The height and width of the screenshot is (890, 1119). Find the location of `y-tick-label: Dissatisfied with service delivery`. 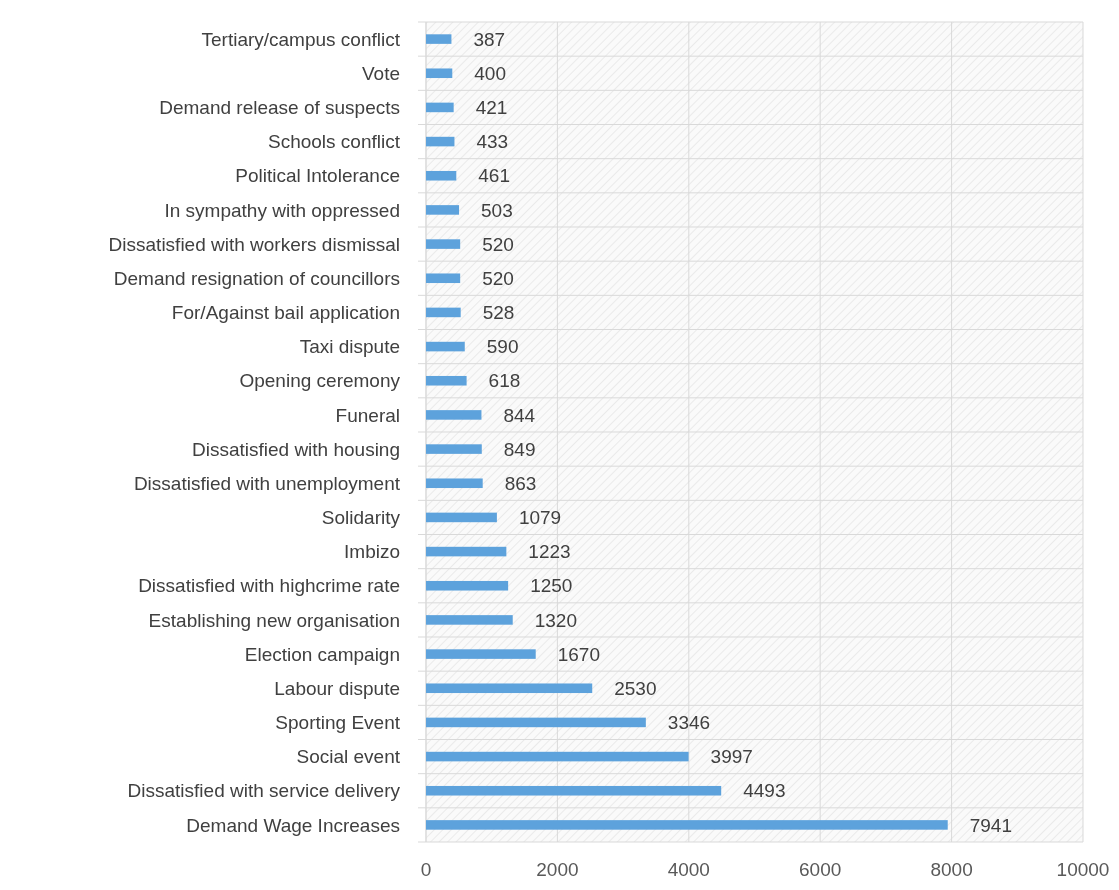

y-tick-label: Dissatisfied with service delivery is located at coordinates (264, 791).